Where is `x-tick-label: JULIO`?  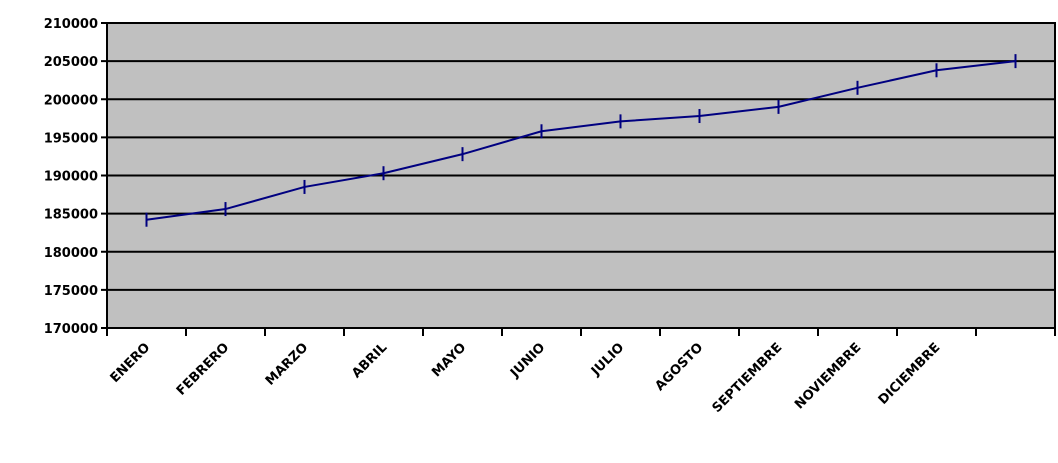
x-tick-label: JULIO is located at coordinates (607, 359).